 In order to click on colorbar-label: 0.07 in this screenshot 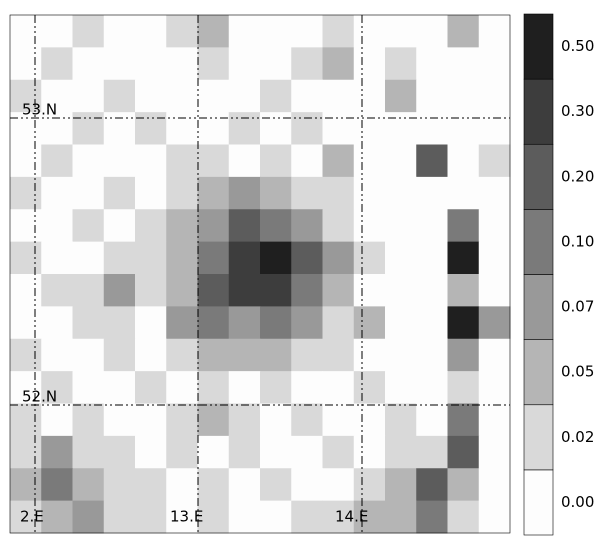, I will do `click(577, 307)`.